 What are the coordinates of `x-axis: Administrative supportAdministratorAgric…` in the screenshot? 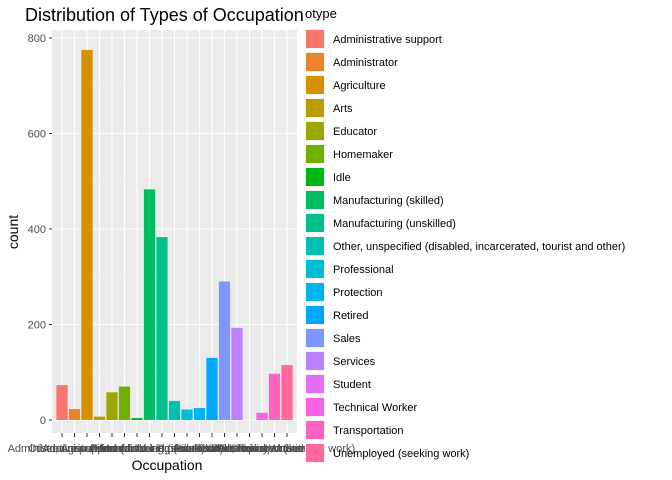 It's located at (181, 444).